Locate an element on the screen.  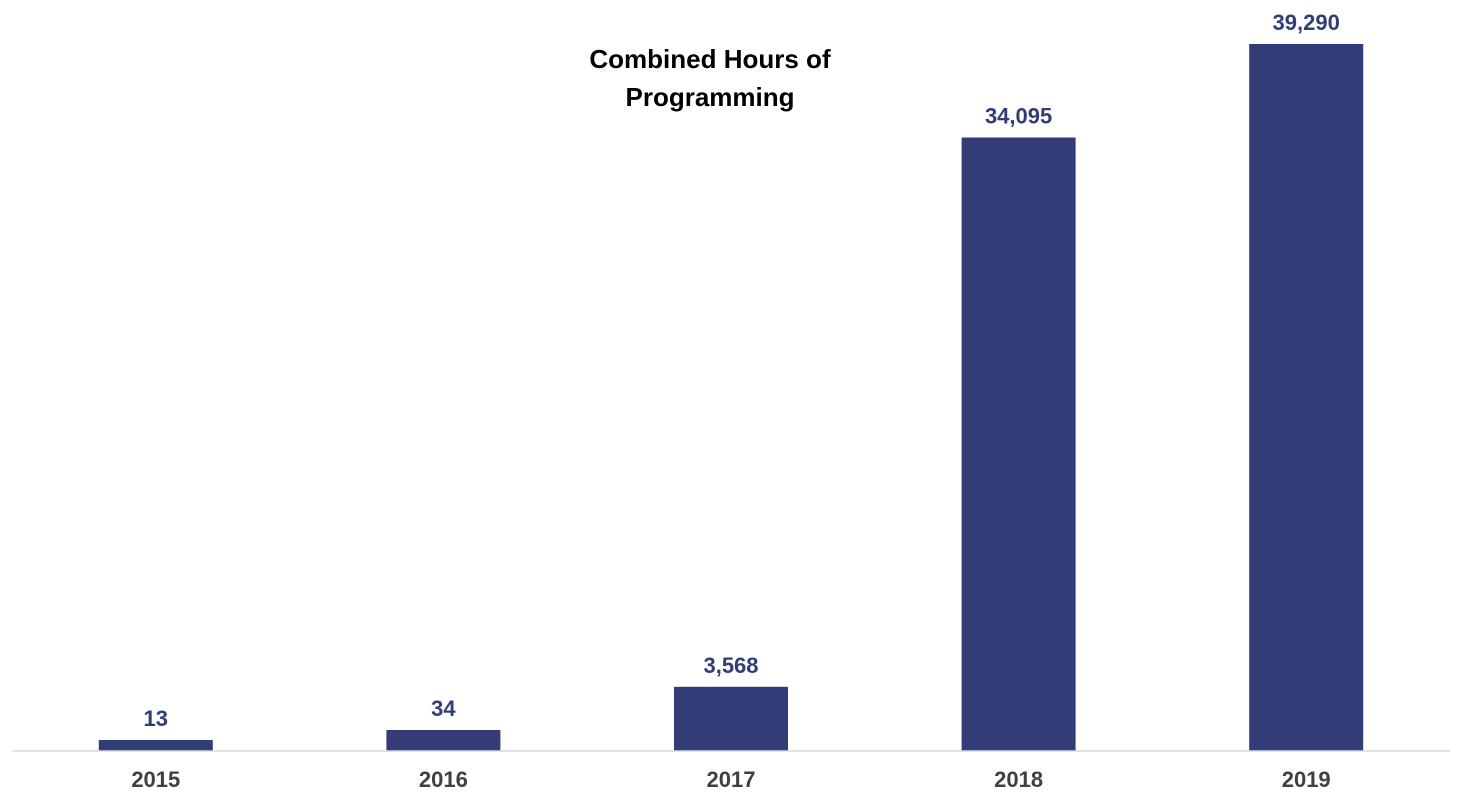
data-label-2018: 34,095 is located at coordinates (1018, 116).